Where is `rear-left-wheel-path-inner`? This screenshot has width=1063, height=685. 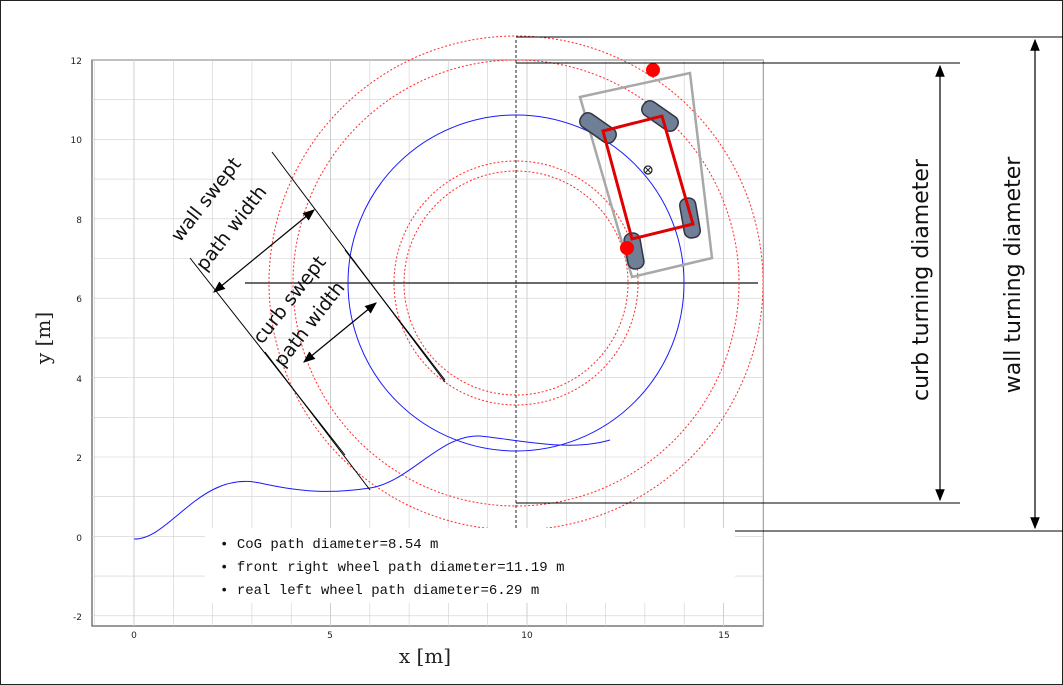 rear-left-wheel-path-inner is located at coordinates (516, 283).